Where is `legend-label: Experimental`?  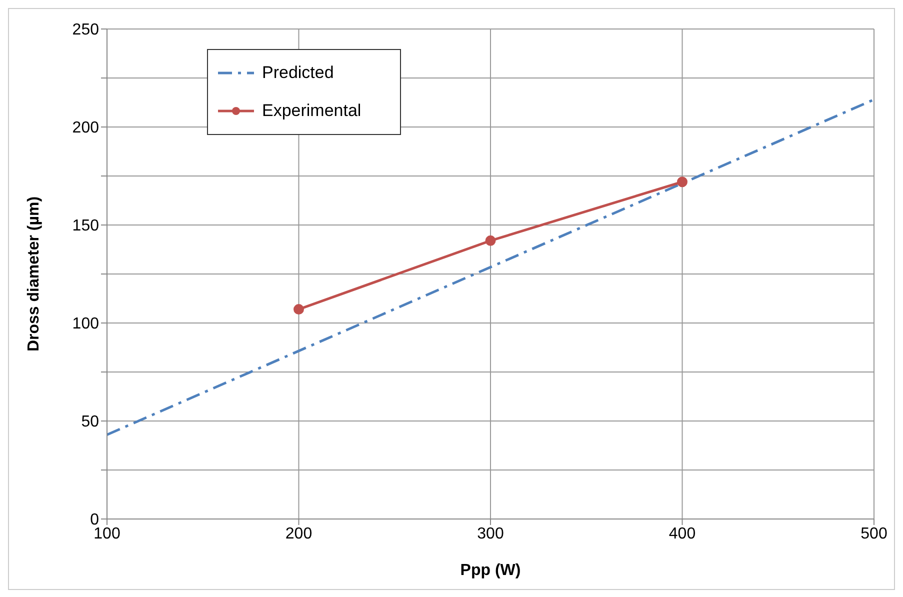
legend-label: Experimental is located at coordinates (312, 111).